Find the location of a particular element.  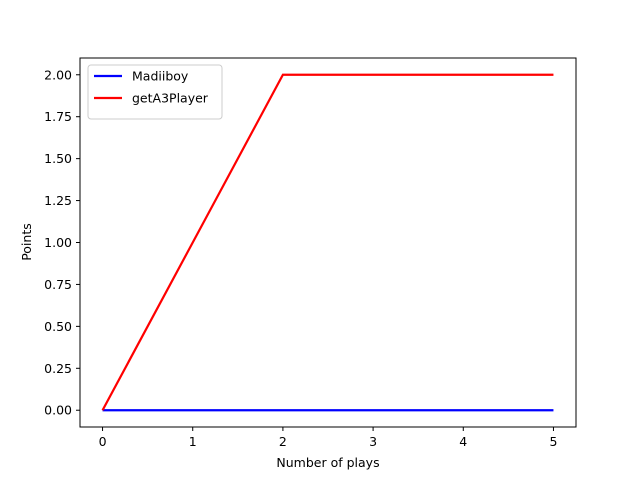

x-tick-label: 0 is located at coordinates (103, 441).